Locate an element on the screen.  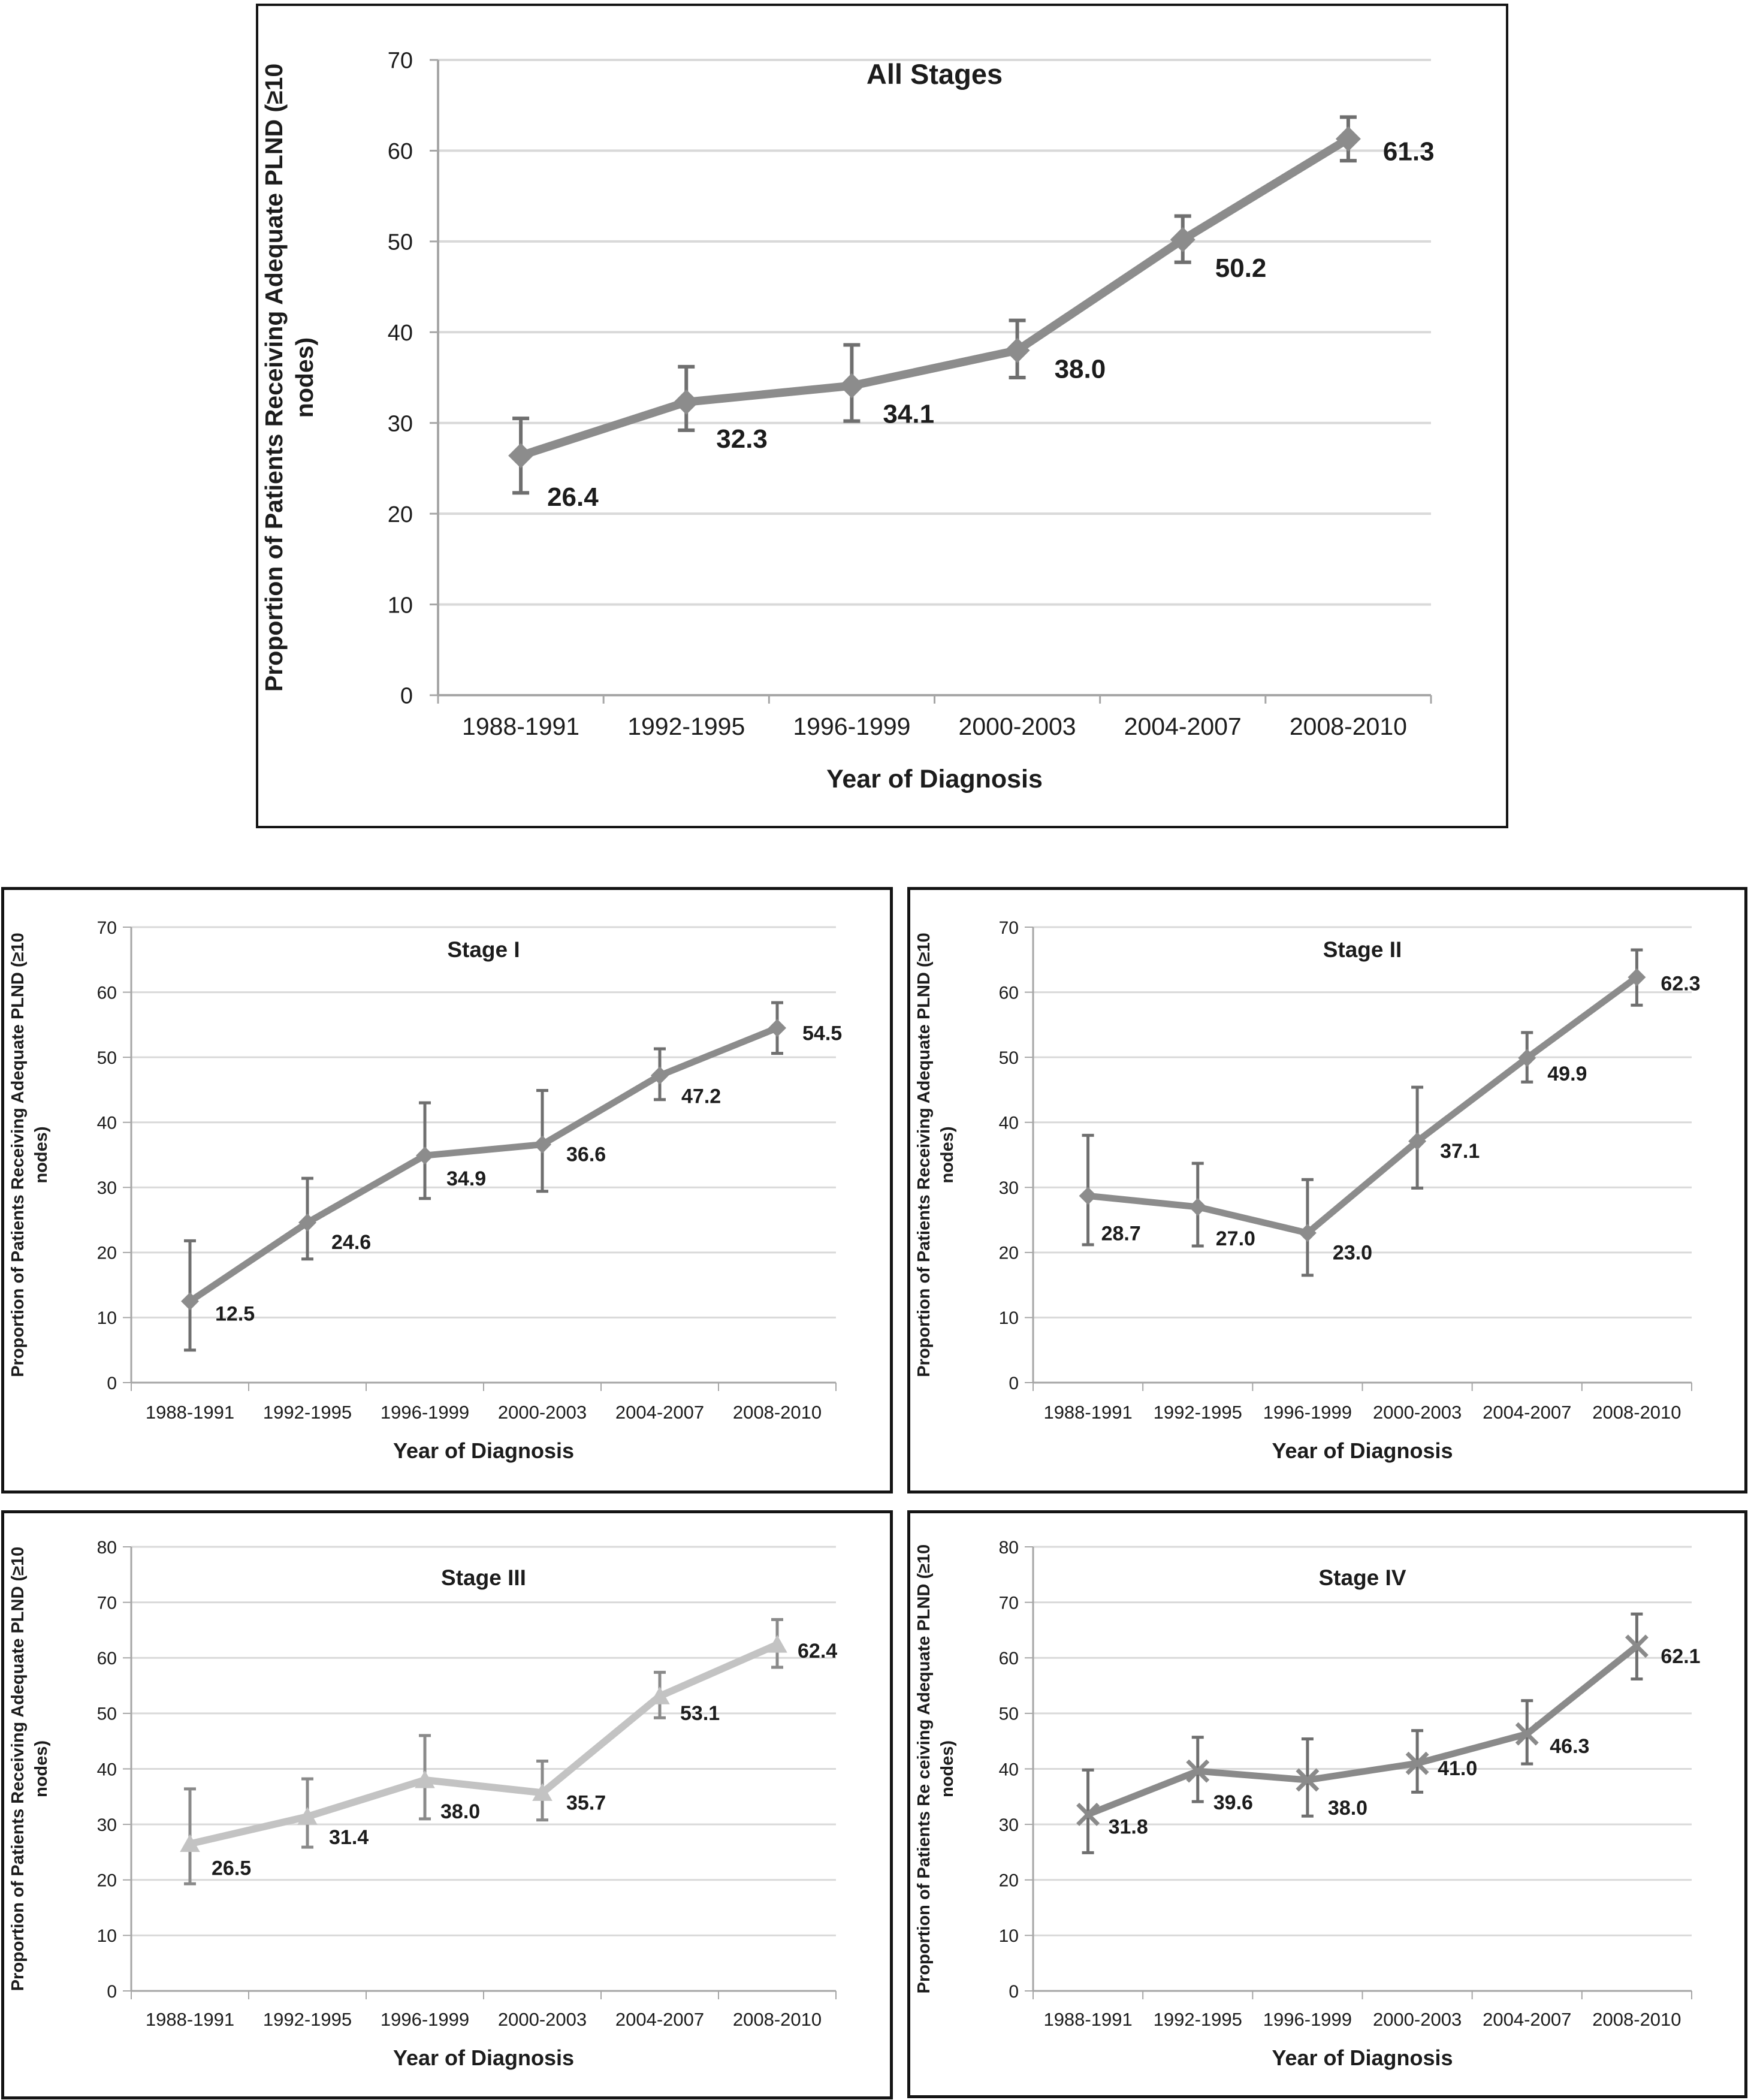
data-label: 39.6 is located at coordinates (1233, 1802).